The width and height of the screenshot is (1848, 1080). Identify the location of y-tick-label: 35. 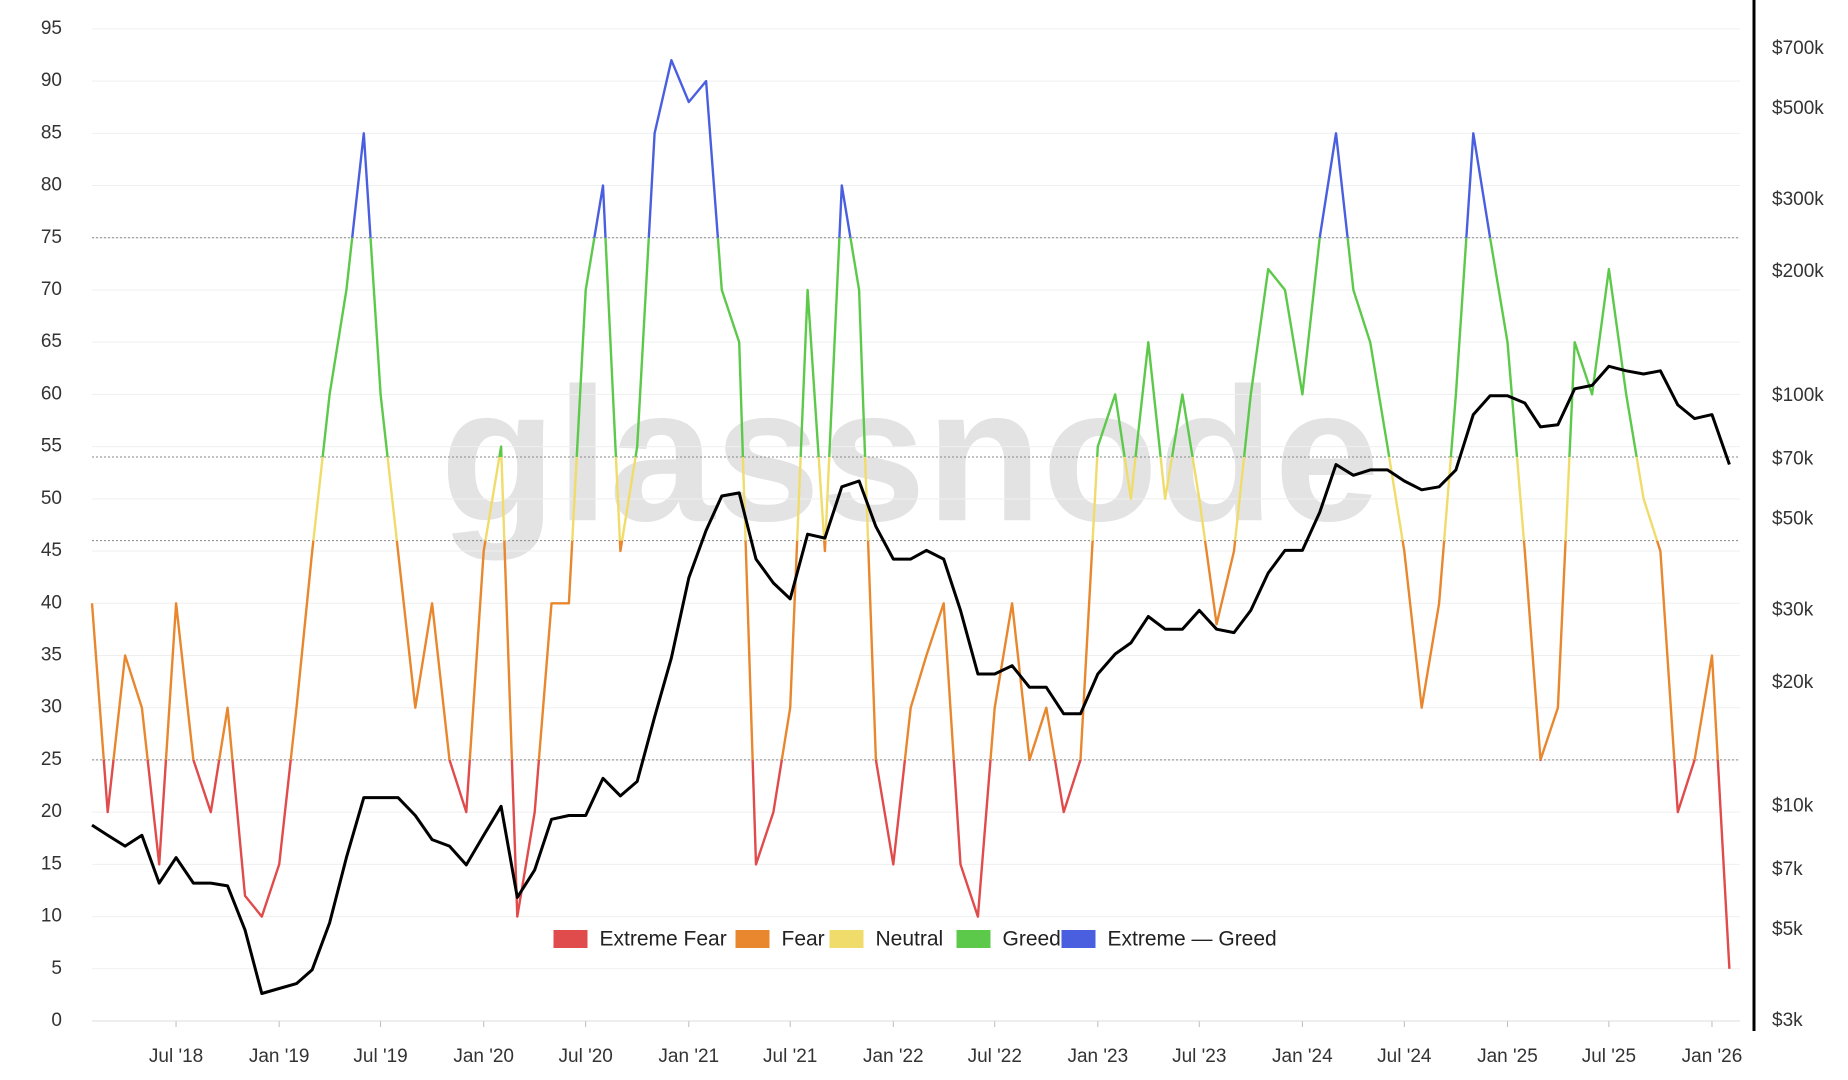
(51, 655).